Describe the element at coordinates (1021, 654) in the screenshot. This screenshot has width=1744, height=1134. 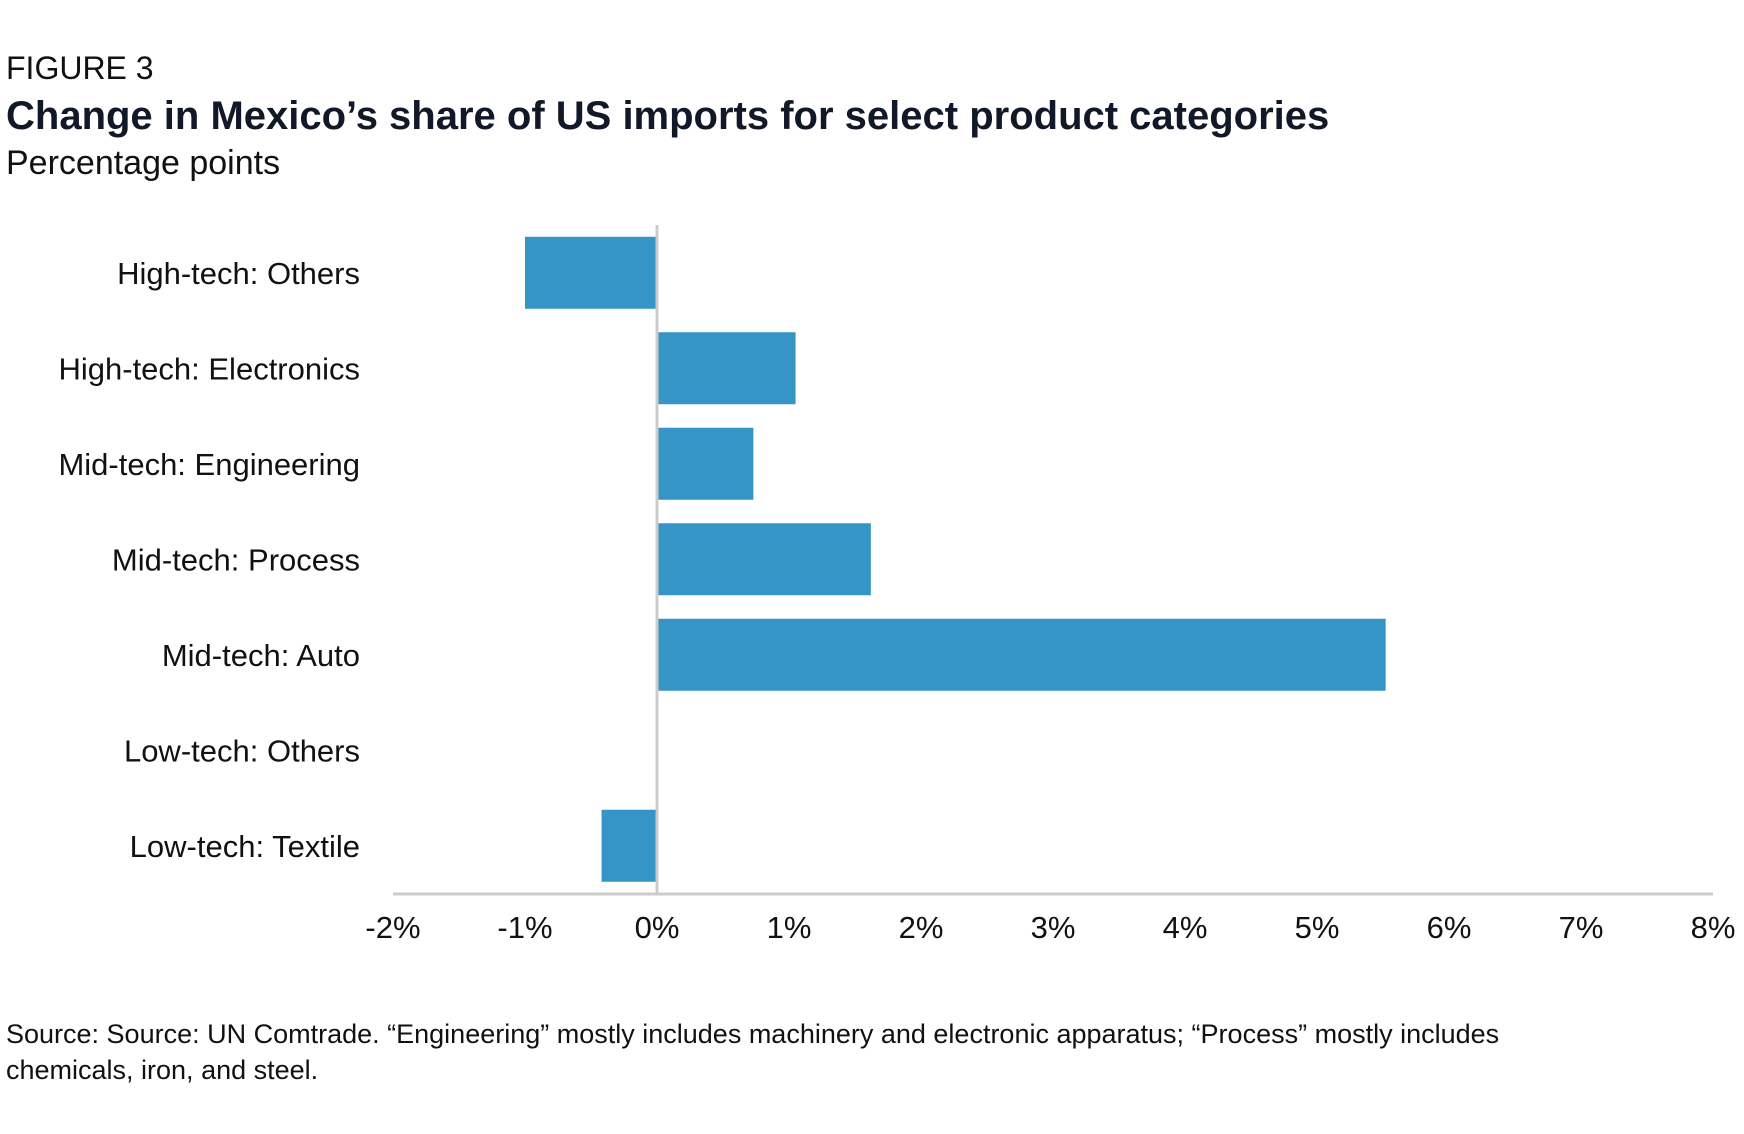
I see `bar-mid-tech-auto` at that location.